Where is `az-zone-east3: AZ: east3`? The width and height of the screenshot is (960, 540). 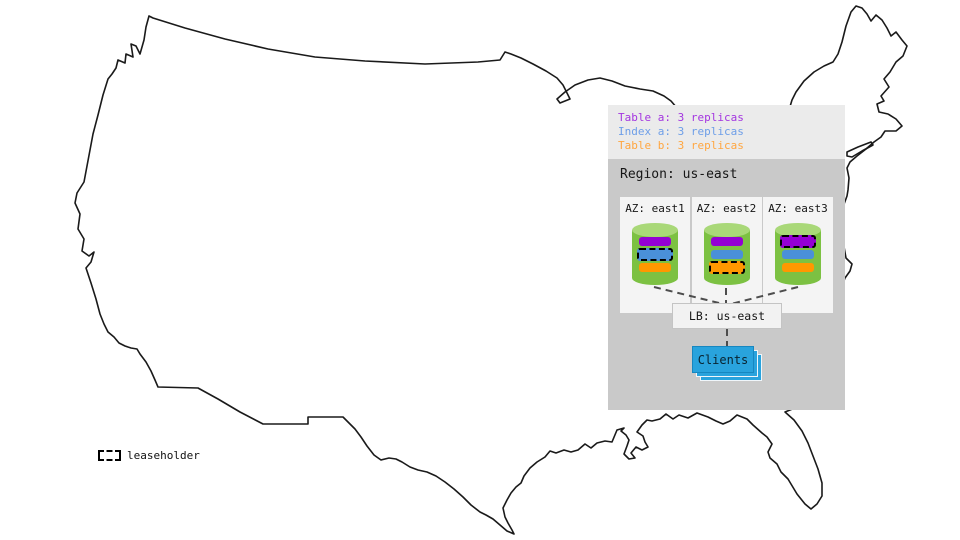
az-zone-east3: AZ: east3 is located at coordinates (798, 255).